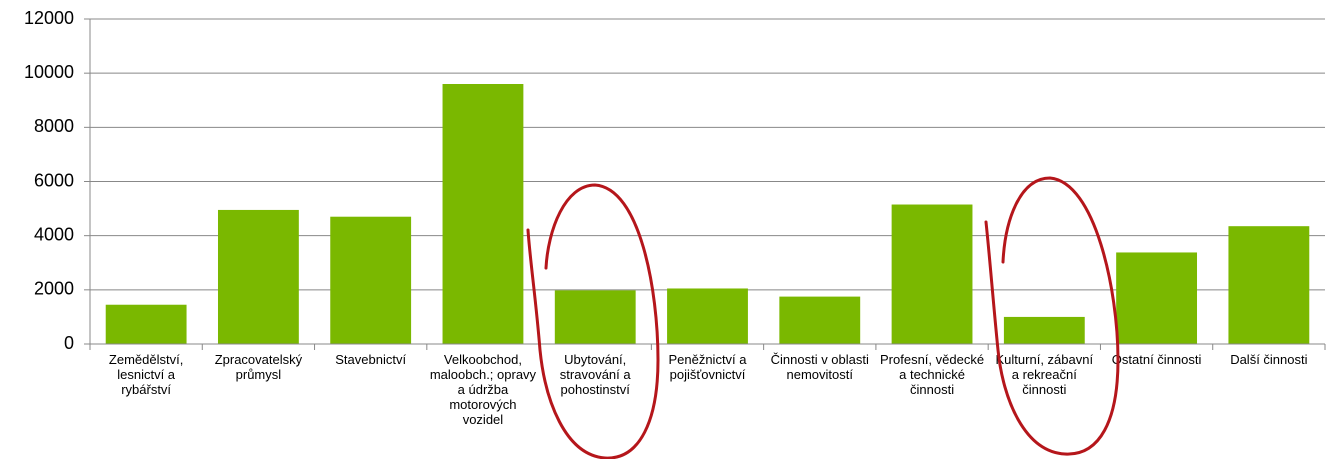 The width and height of the screenshot is (1328, 459). Describe the element at coordinates (54, 234) in the screenshot. I see `y-tick-label: 4000` at that location.